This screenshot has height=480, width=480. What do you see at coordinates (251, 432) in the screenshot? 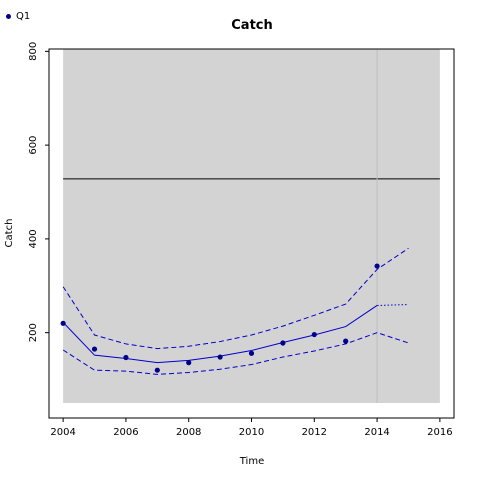
I see `x-tick-label: 2010` at bounding box center [251, 432].